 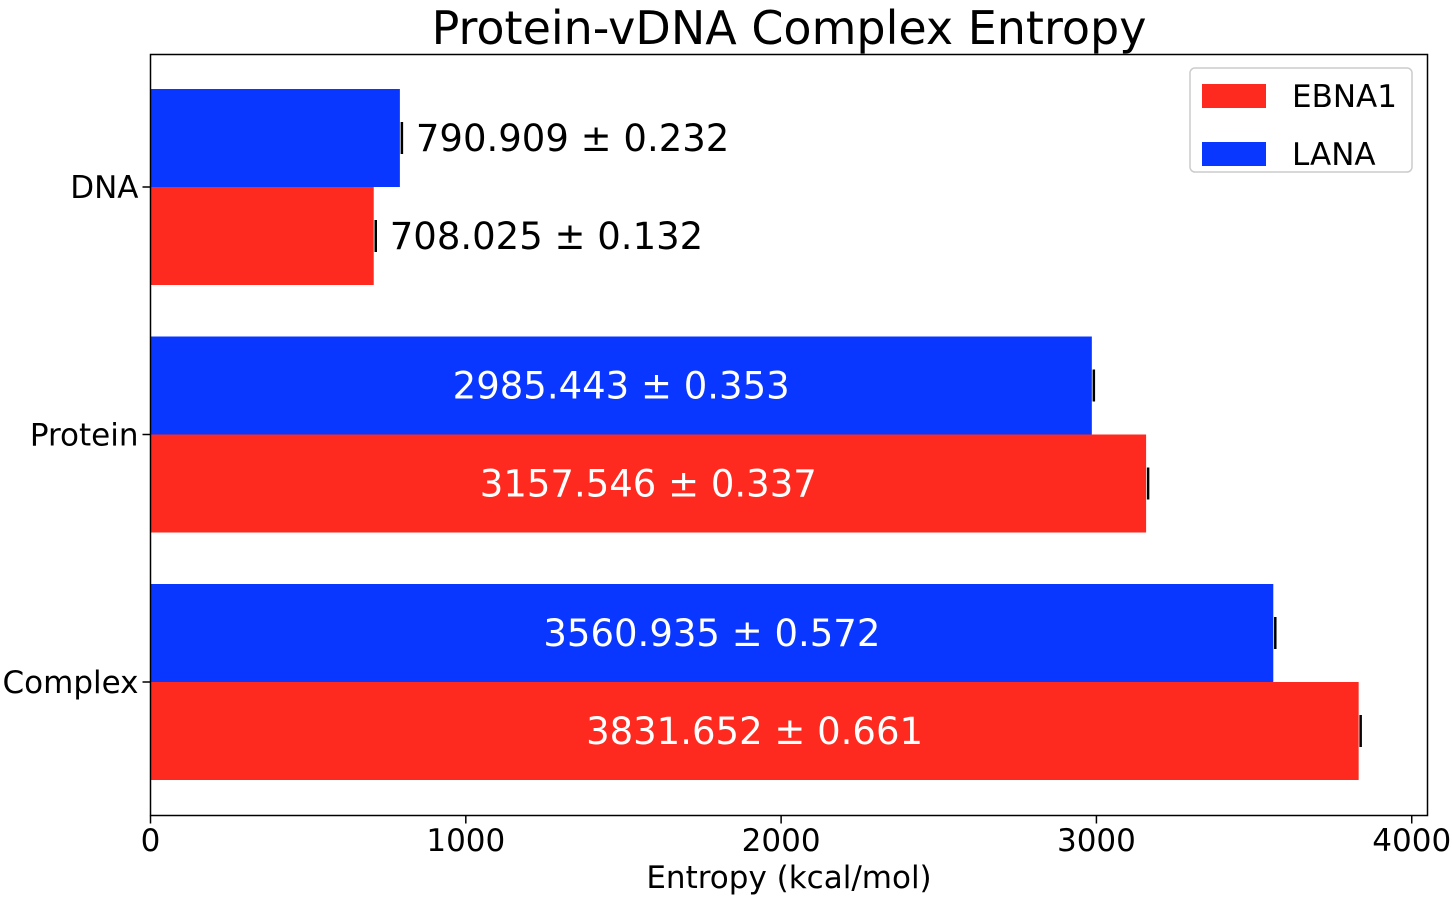 I want to click on bar-lana-protein, so click(x=621, y=385).